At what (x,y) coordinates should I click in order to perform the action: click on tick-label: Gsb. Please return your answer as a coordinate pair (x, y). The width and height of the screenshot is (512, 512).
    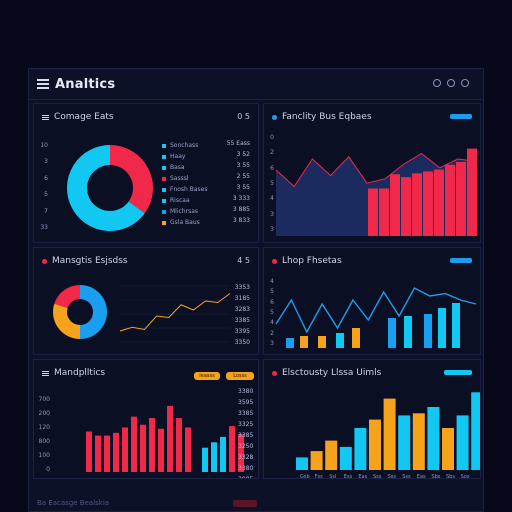
    Looking at the image, I should click on (305, 476).